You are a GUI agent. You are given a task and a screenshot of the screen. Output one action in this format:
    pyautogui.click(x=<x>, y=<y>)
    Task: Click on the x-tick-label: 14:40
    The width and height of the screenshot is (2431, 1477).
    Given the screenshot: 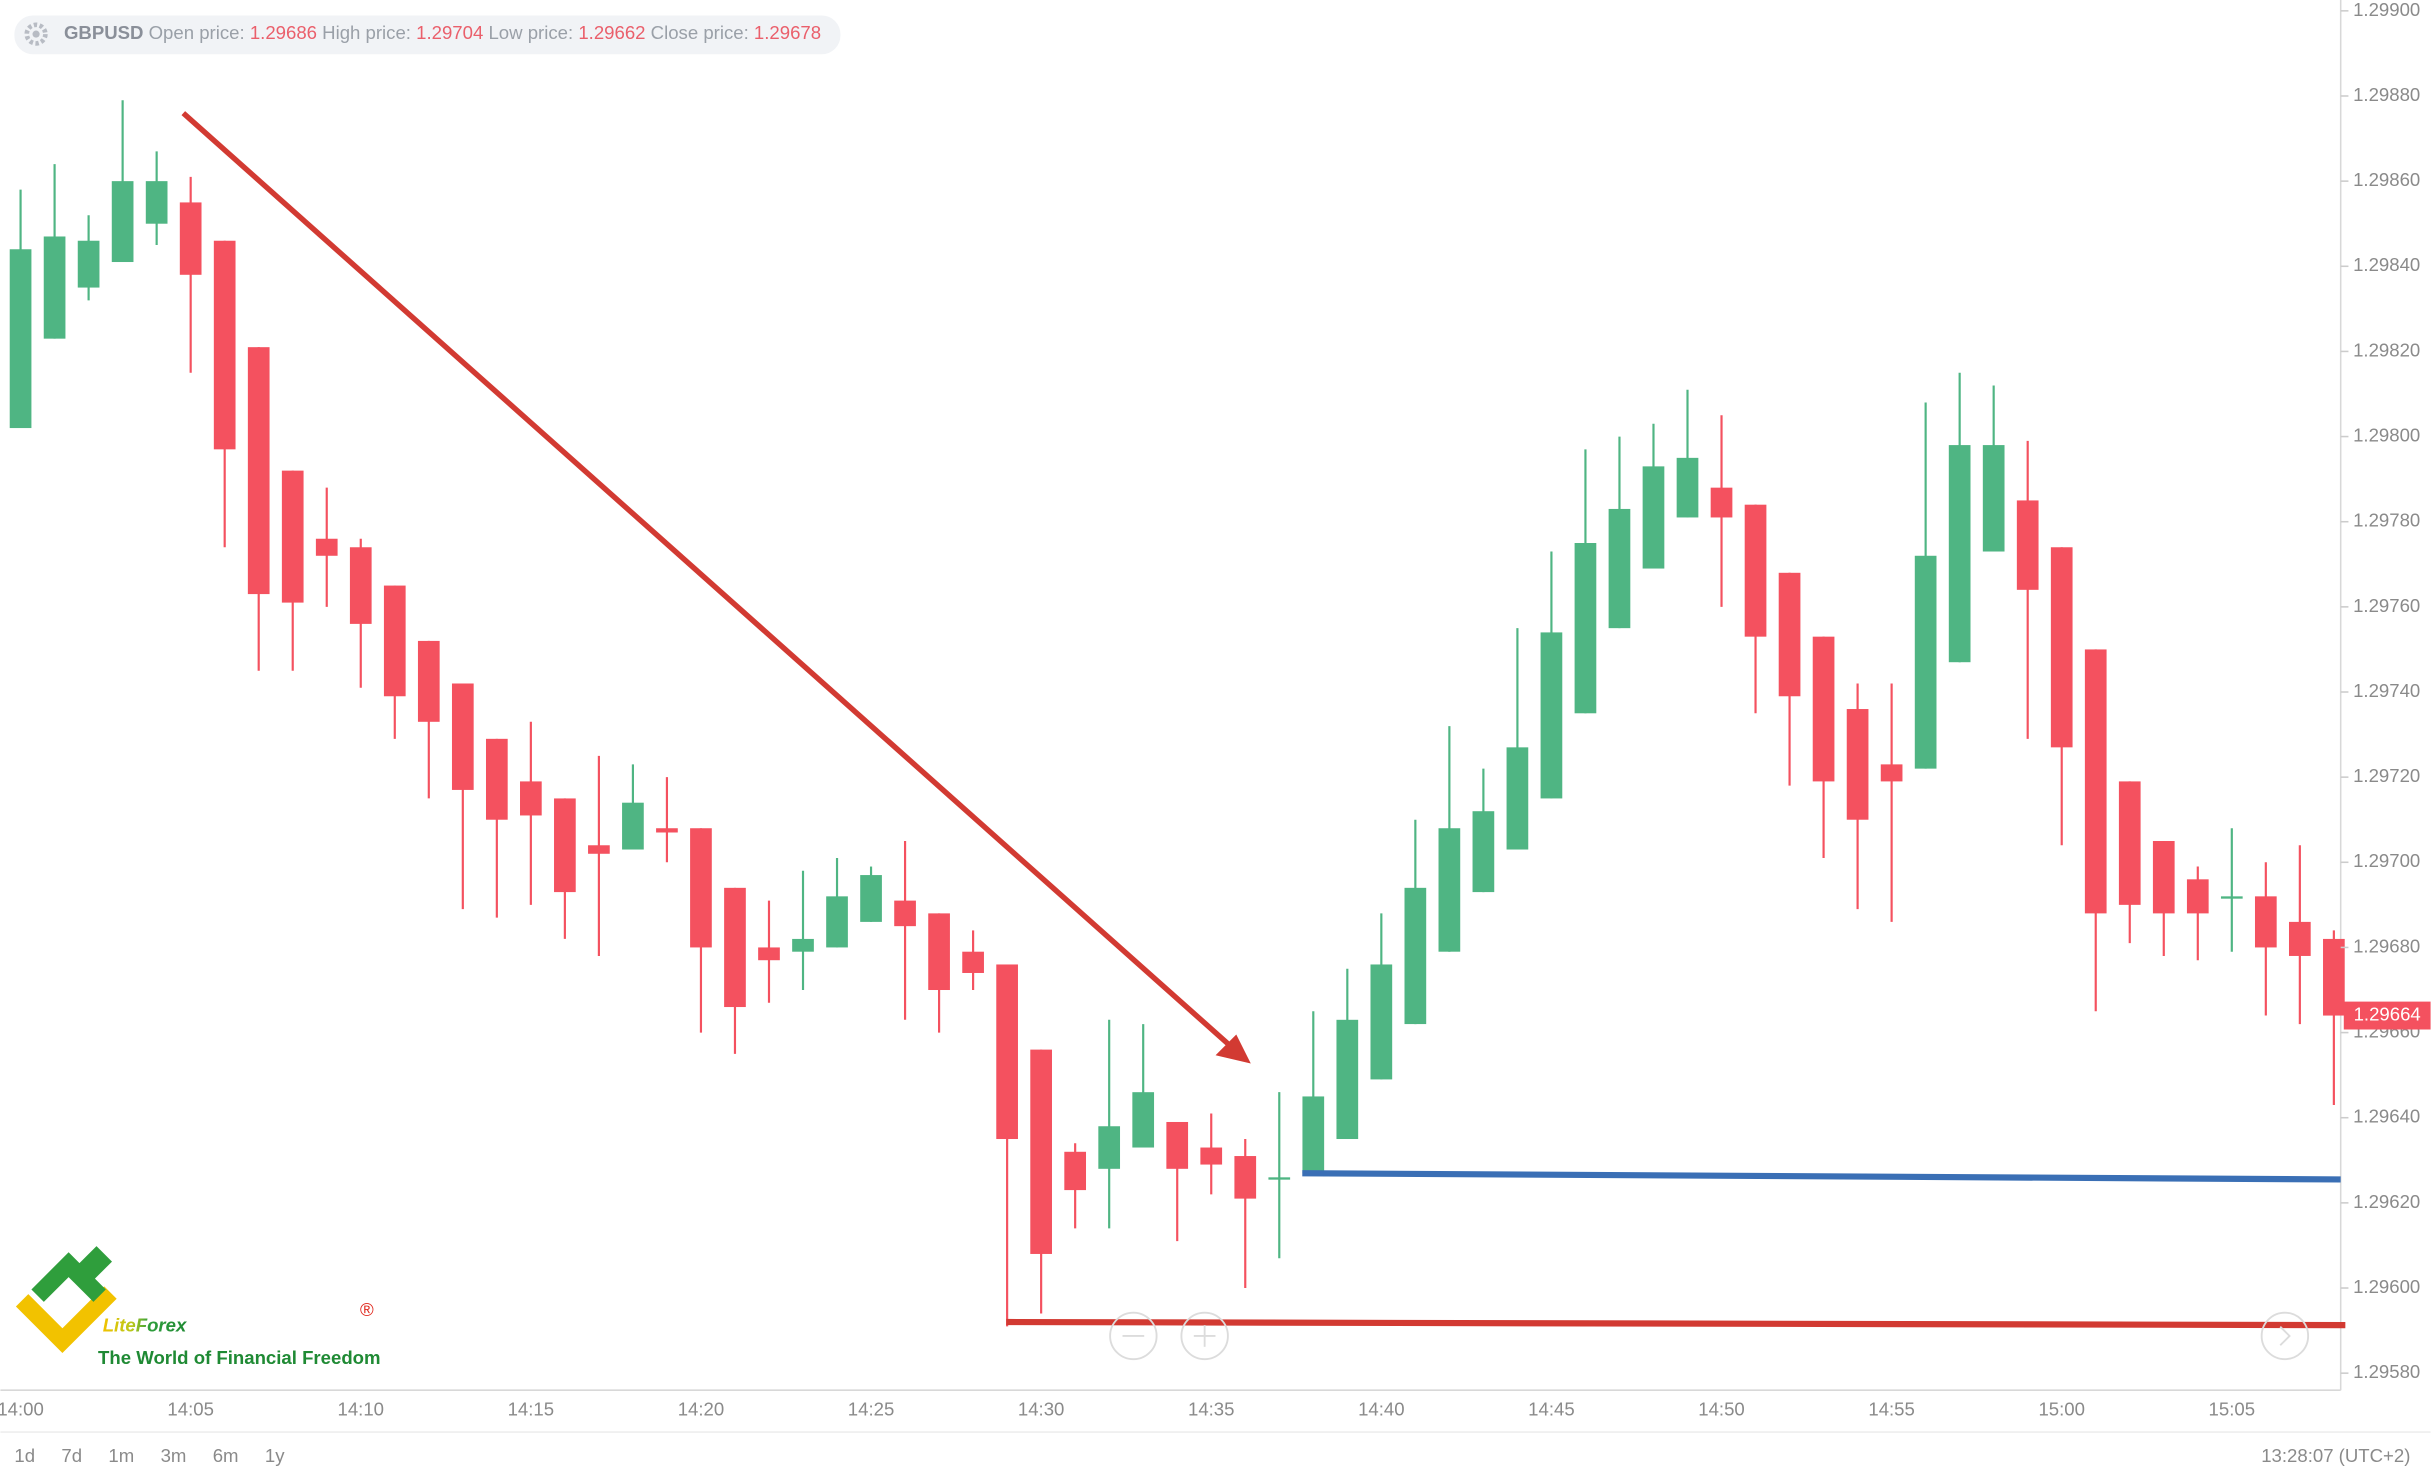 What is the action you would take?
    pyautogui.click(x=1381, y=1408)
    